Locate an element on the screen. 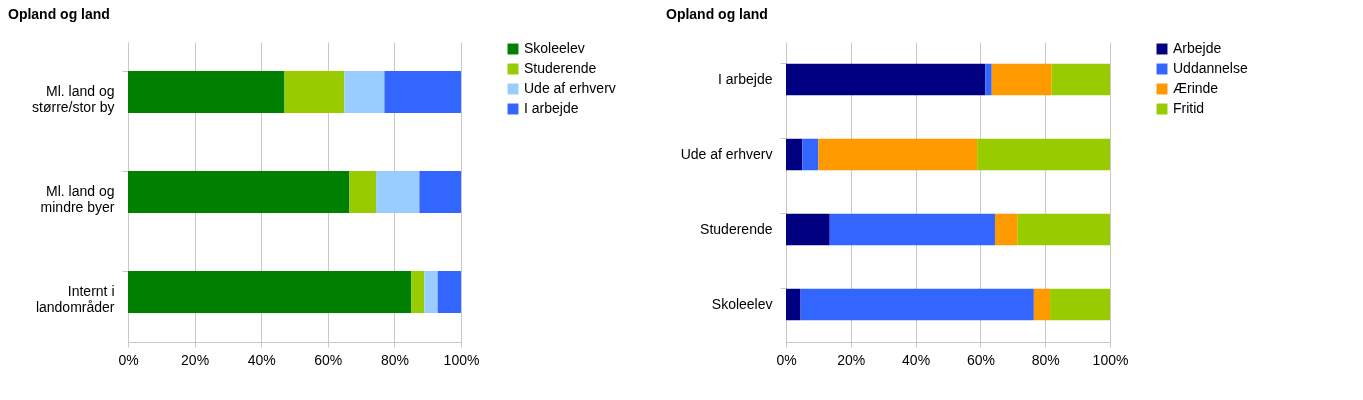  y-tick-label: Studerende is located at coordinates (736, 228).